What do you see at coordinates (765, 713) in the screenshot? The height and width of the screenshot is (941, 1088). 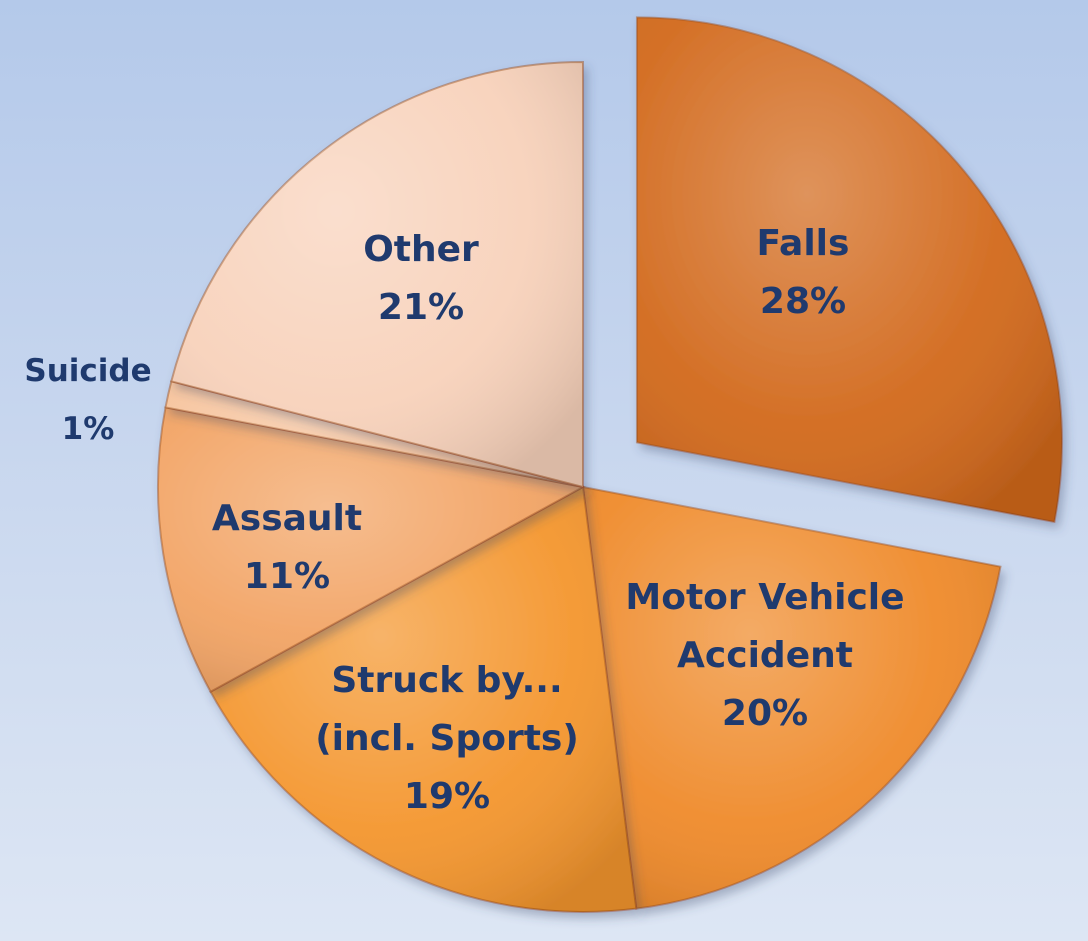 I see `pie-label-percent: 20%` at bounding box center [765, 713].